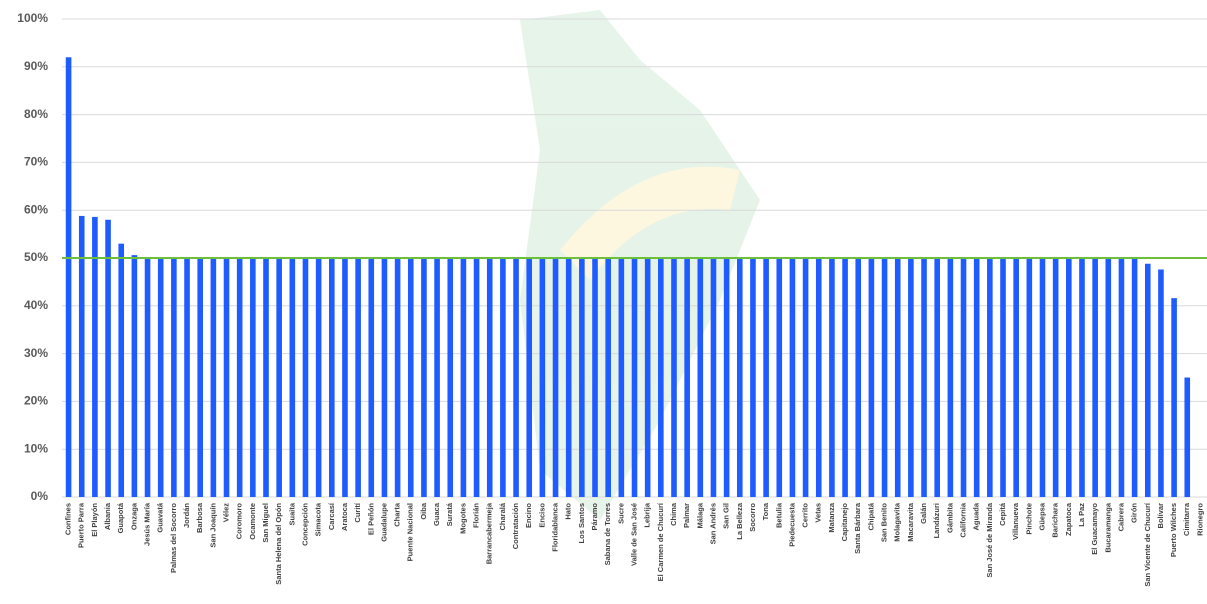 The height and width of the screenshot is (604, 1207). Describe the element at coordinates (291, 513) in the screenshot. I see `x-tick-label: Suaita` at that location.